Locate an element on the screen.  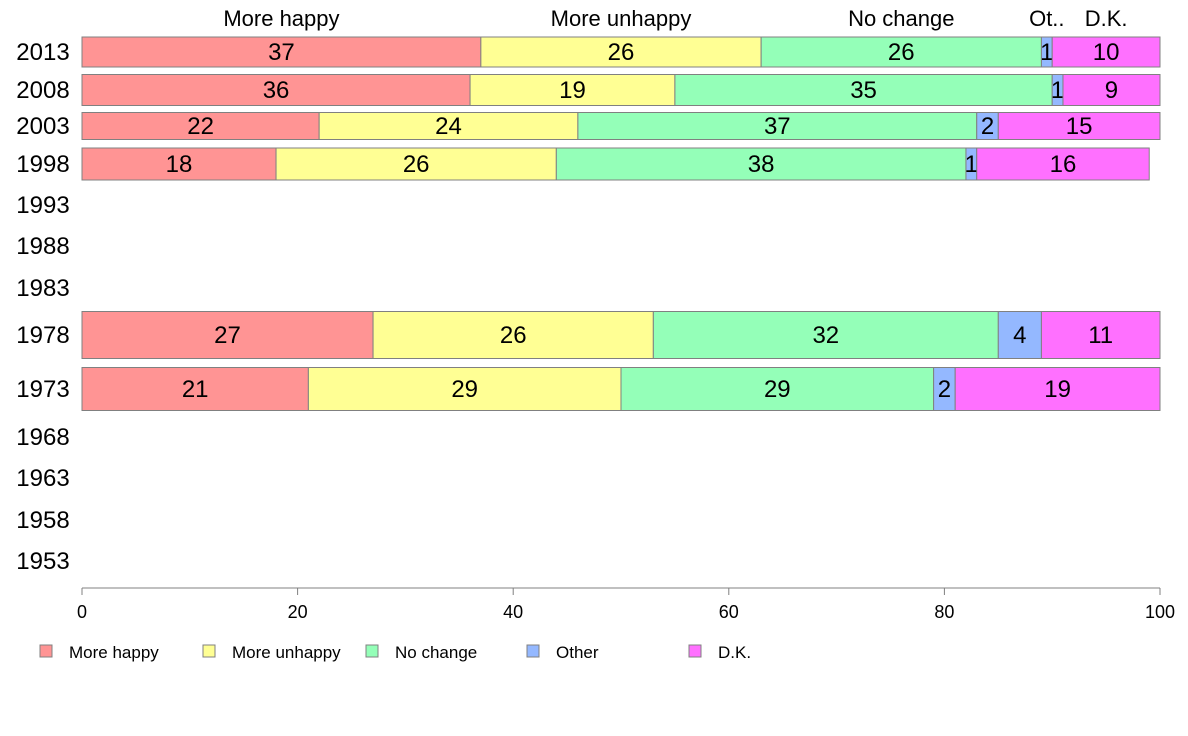
year-label: 2003 is located at coordinates (42, 126).